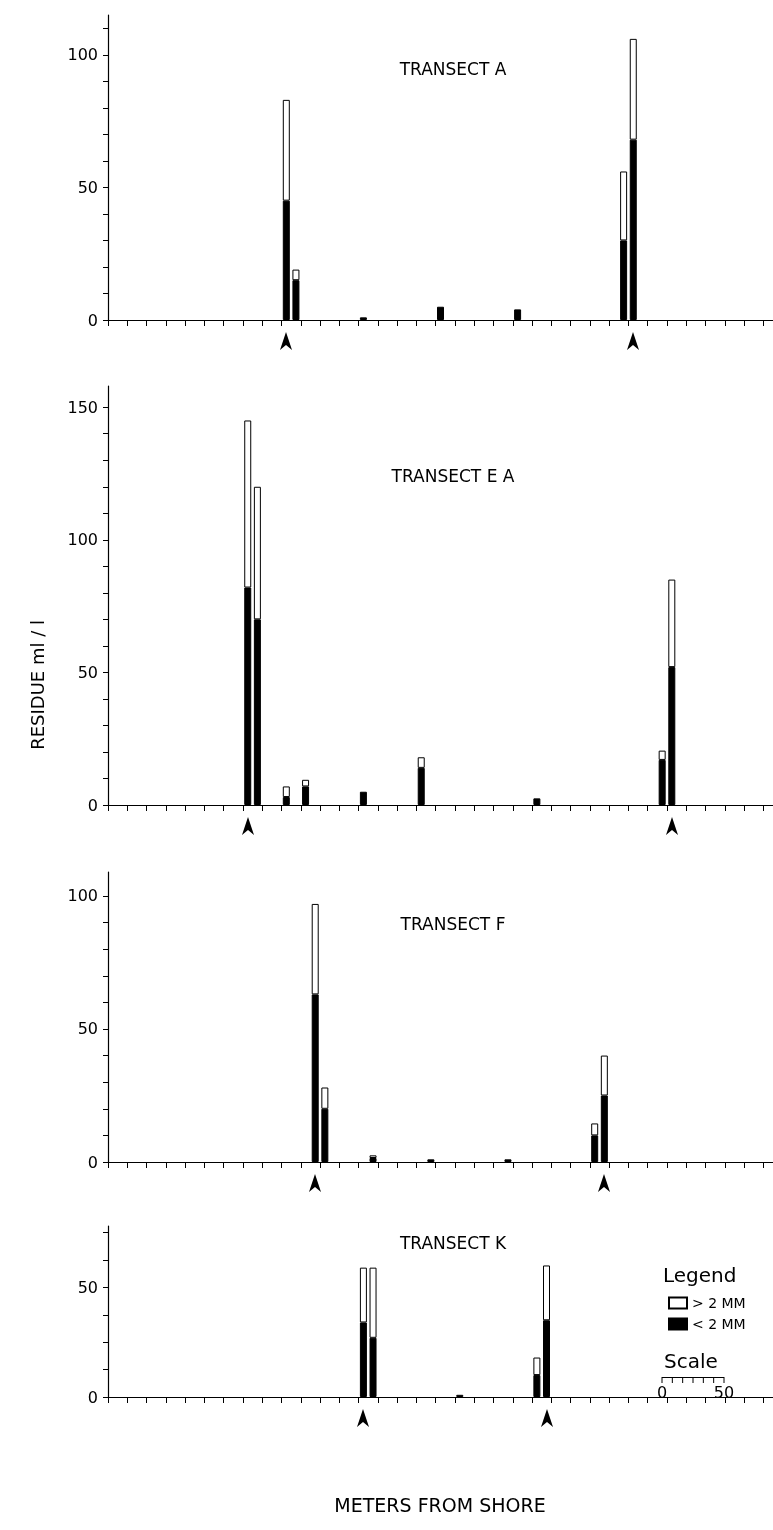  What do you see at coordinates (719, 1303) in the screenshot?
I see `legend-label: > 2 MM` at bounding box center [719, 1303].